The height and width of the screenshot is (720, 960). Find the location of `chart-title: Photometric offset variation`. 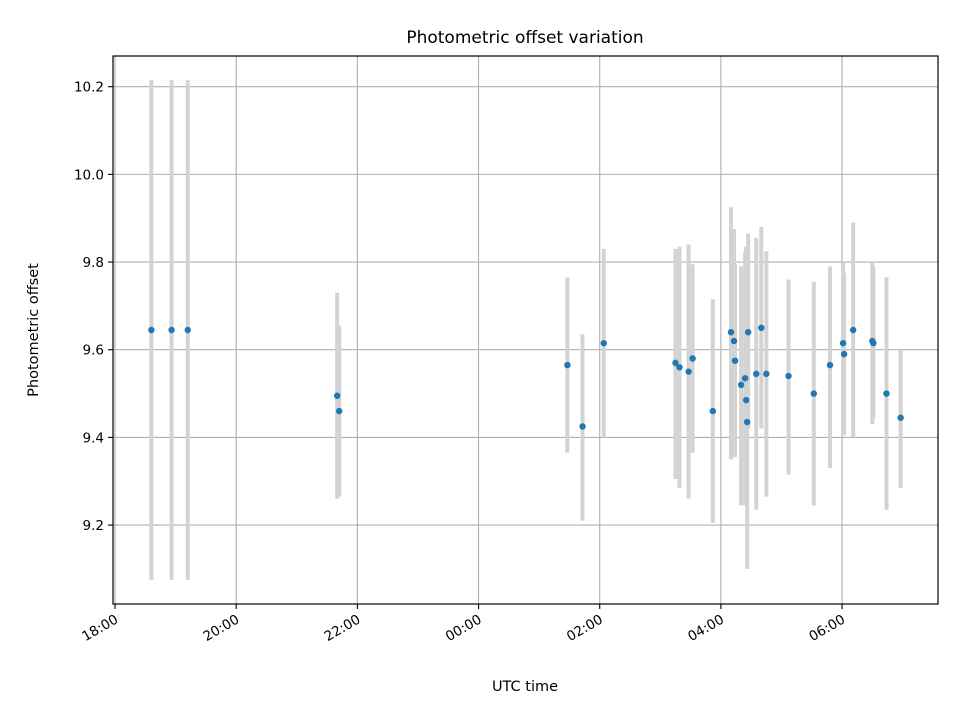

chart-title: Photometric offset variation is located at coordinates (524, 38).